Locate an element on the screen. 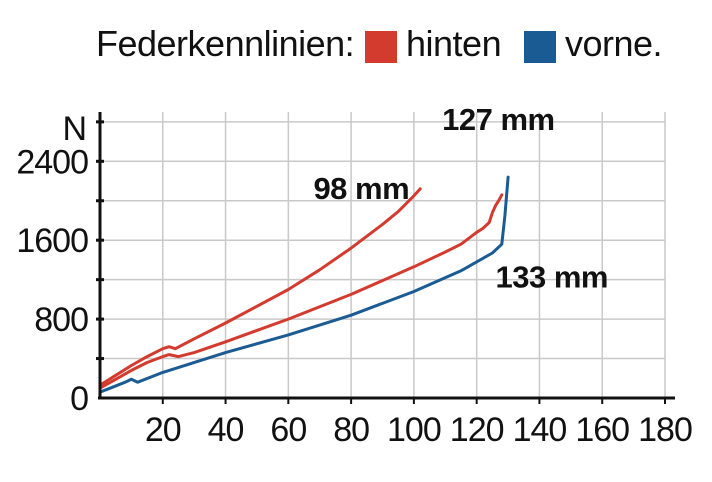  legend-label-hinten: hinten is located at coordinates (453, 43).